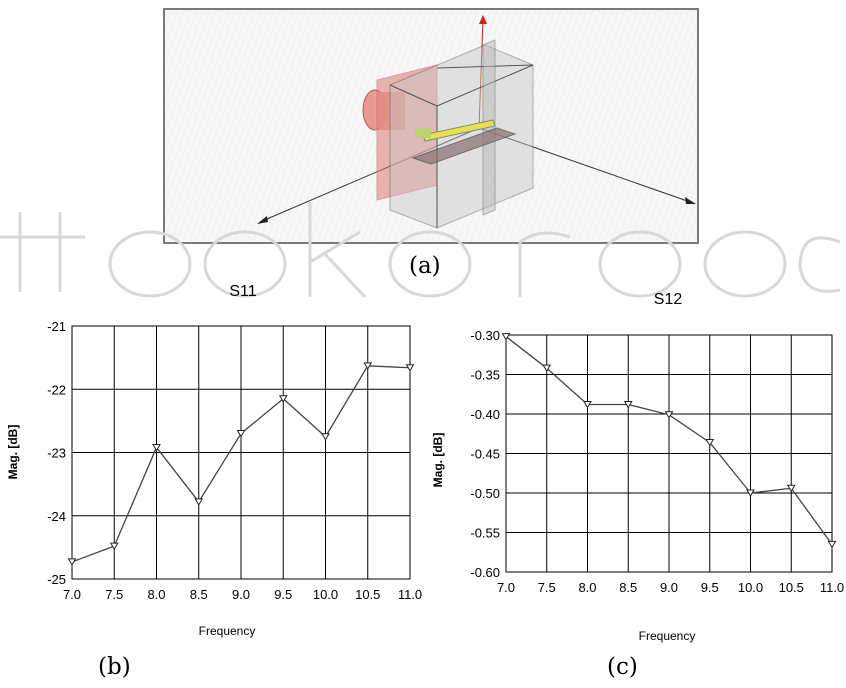 Image resolution: width=846 pixels, height=688 pixels. Describe the element at coordinates (622, 667) in the screenshot. I see `figure-label-c: (c)` at that location.